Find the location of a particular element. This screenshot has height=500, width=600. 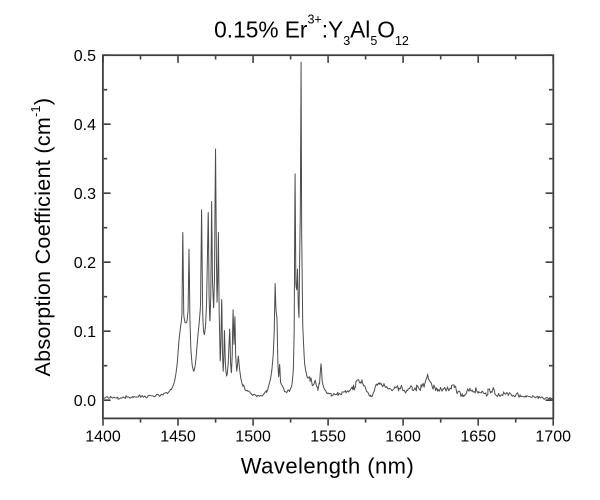

svg-text: 1450 is located at coordinates (178, 437).